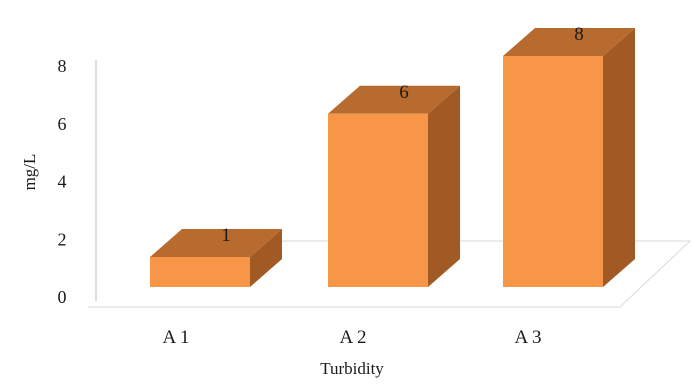 The height and width of the screenshot is (385, 692). Describe the element at coordinates (176, 337) in the screenshot. I see `x-tick-label: A 1` at that location.